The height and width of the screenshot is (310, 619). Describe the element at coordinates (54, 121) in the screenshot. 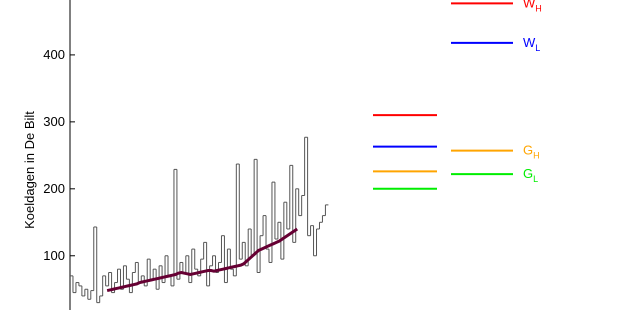

I see `y-tick-label: 300` at that location.